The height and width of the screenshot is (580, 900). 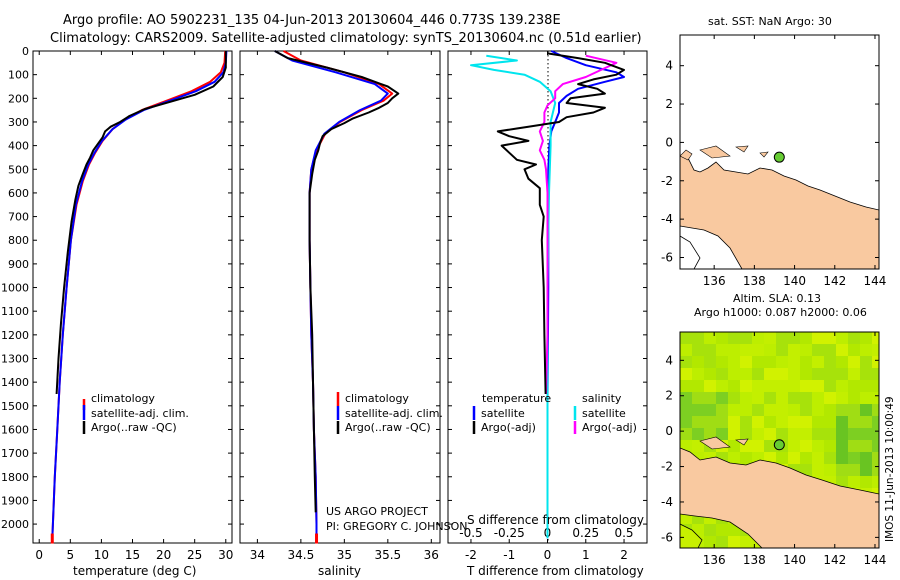 I want to click on x-tick-label: 35, so click(x=344, y=555).